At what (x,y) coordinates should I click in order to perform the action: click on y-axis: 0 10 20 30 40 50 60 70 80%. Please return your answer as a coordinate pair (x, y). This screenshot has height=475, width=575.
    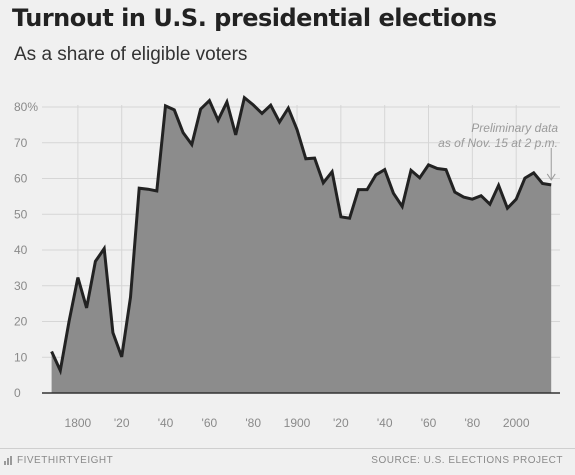
    Looking at the image, I should click on (26, 250).